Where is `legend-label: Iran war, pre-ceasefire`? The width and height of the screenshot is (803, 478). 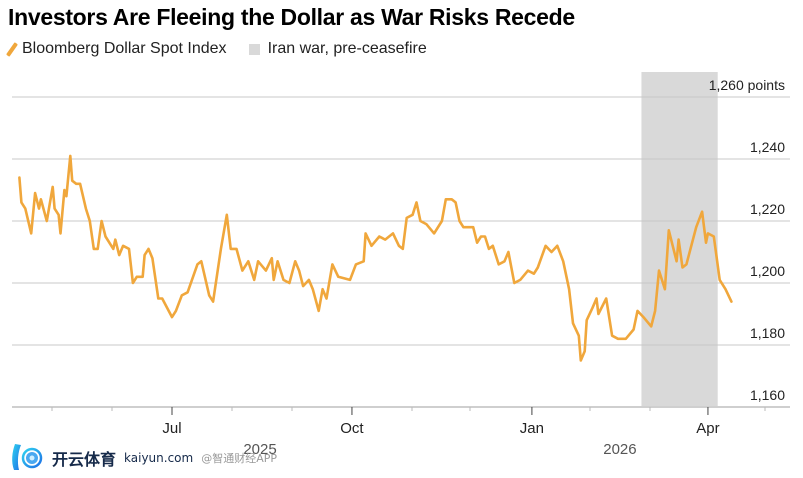 legend-label: Iran war, pre-ceasefire is located at coordinates (347, 48).